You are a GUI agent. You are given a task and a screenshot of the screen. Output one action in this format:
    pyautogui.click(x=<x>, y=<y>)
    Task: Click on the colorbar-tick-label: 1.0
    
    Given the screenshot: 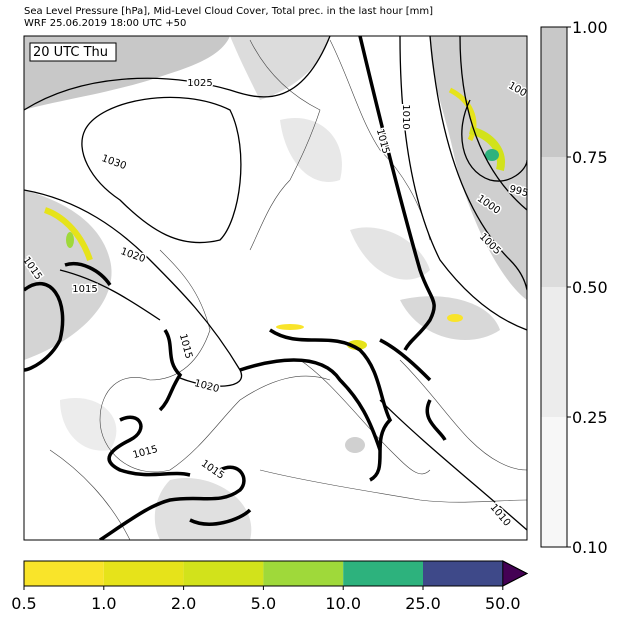 What is the action you would take?
    pyautogui.click(x=103, y=603)
    